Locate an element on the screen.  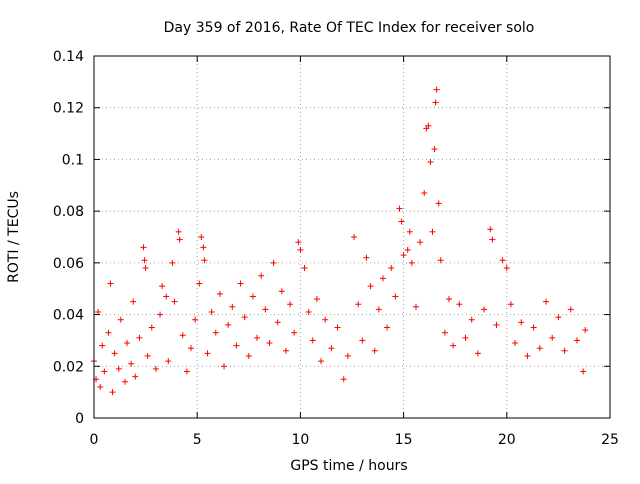
y-tick-label: 0.12 is located at coordinates (68, 109).